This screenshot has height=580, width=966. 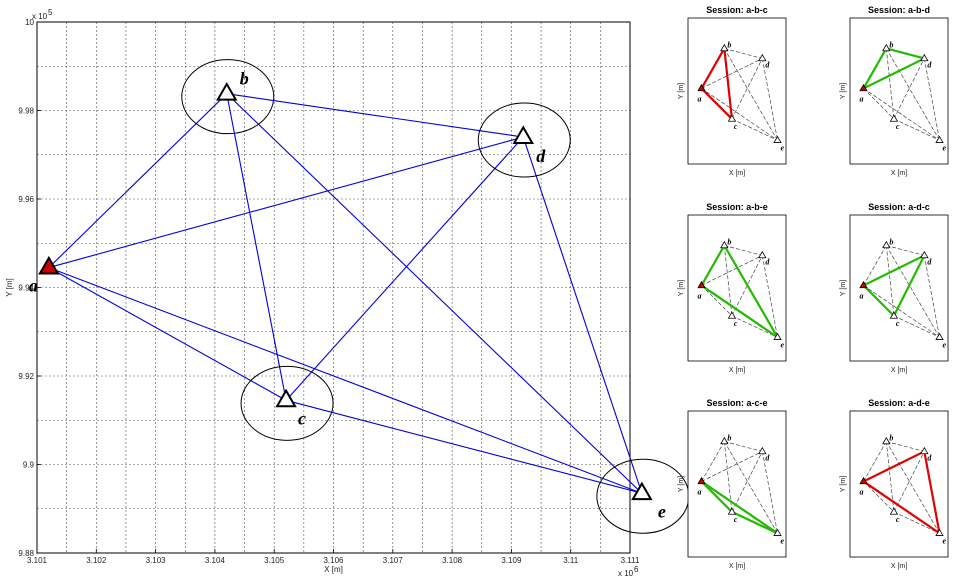 I want to click on session-edge-d-c, so click(x=909, y=285).